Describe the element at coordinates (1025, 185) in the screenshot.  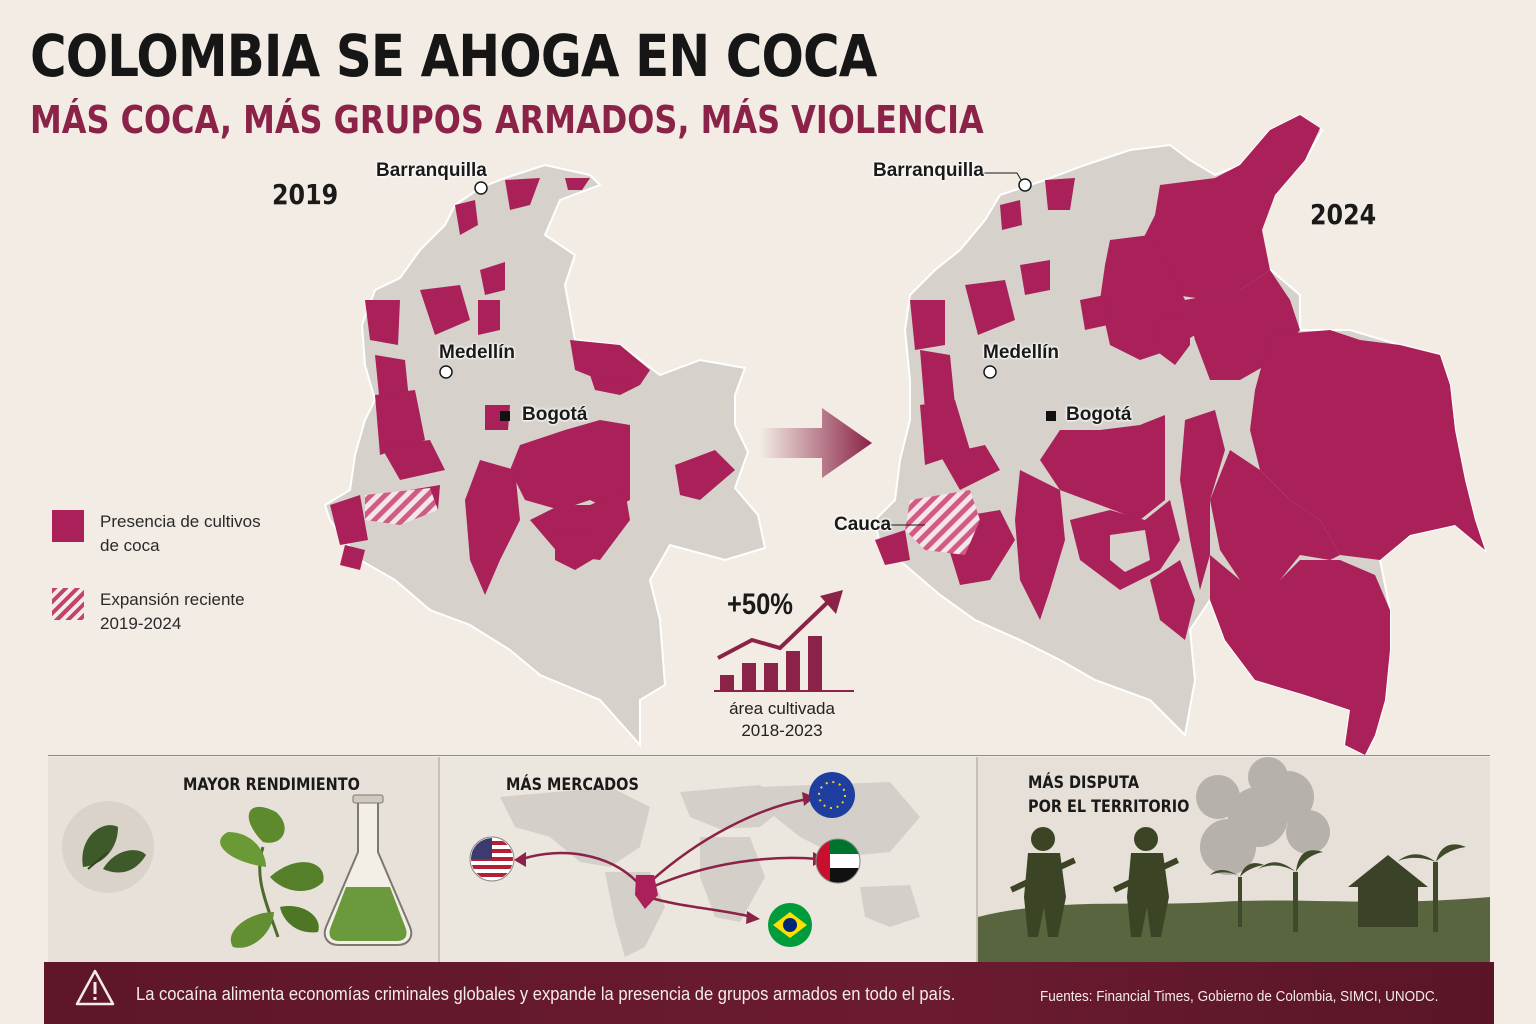
I see `barranquilla-marker-2024` at that location.